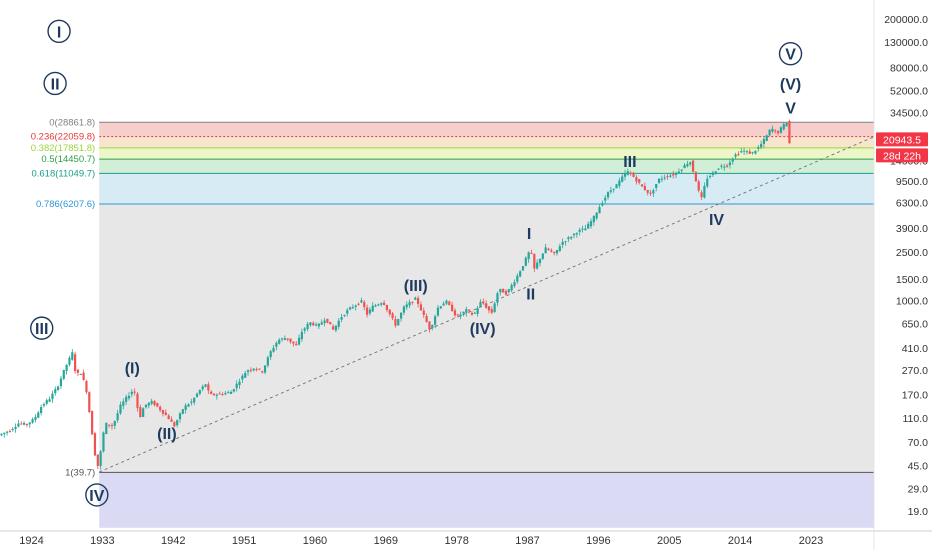 The image size is (932, 555). Describe the element at coordinates (486, 153) in the screenshot. I see `fib-zone` at that location.